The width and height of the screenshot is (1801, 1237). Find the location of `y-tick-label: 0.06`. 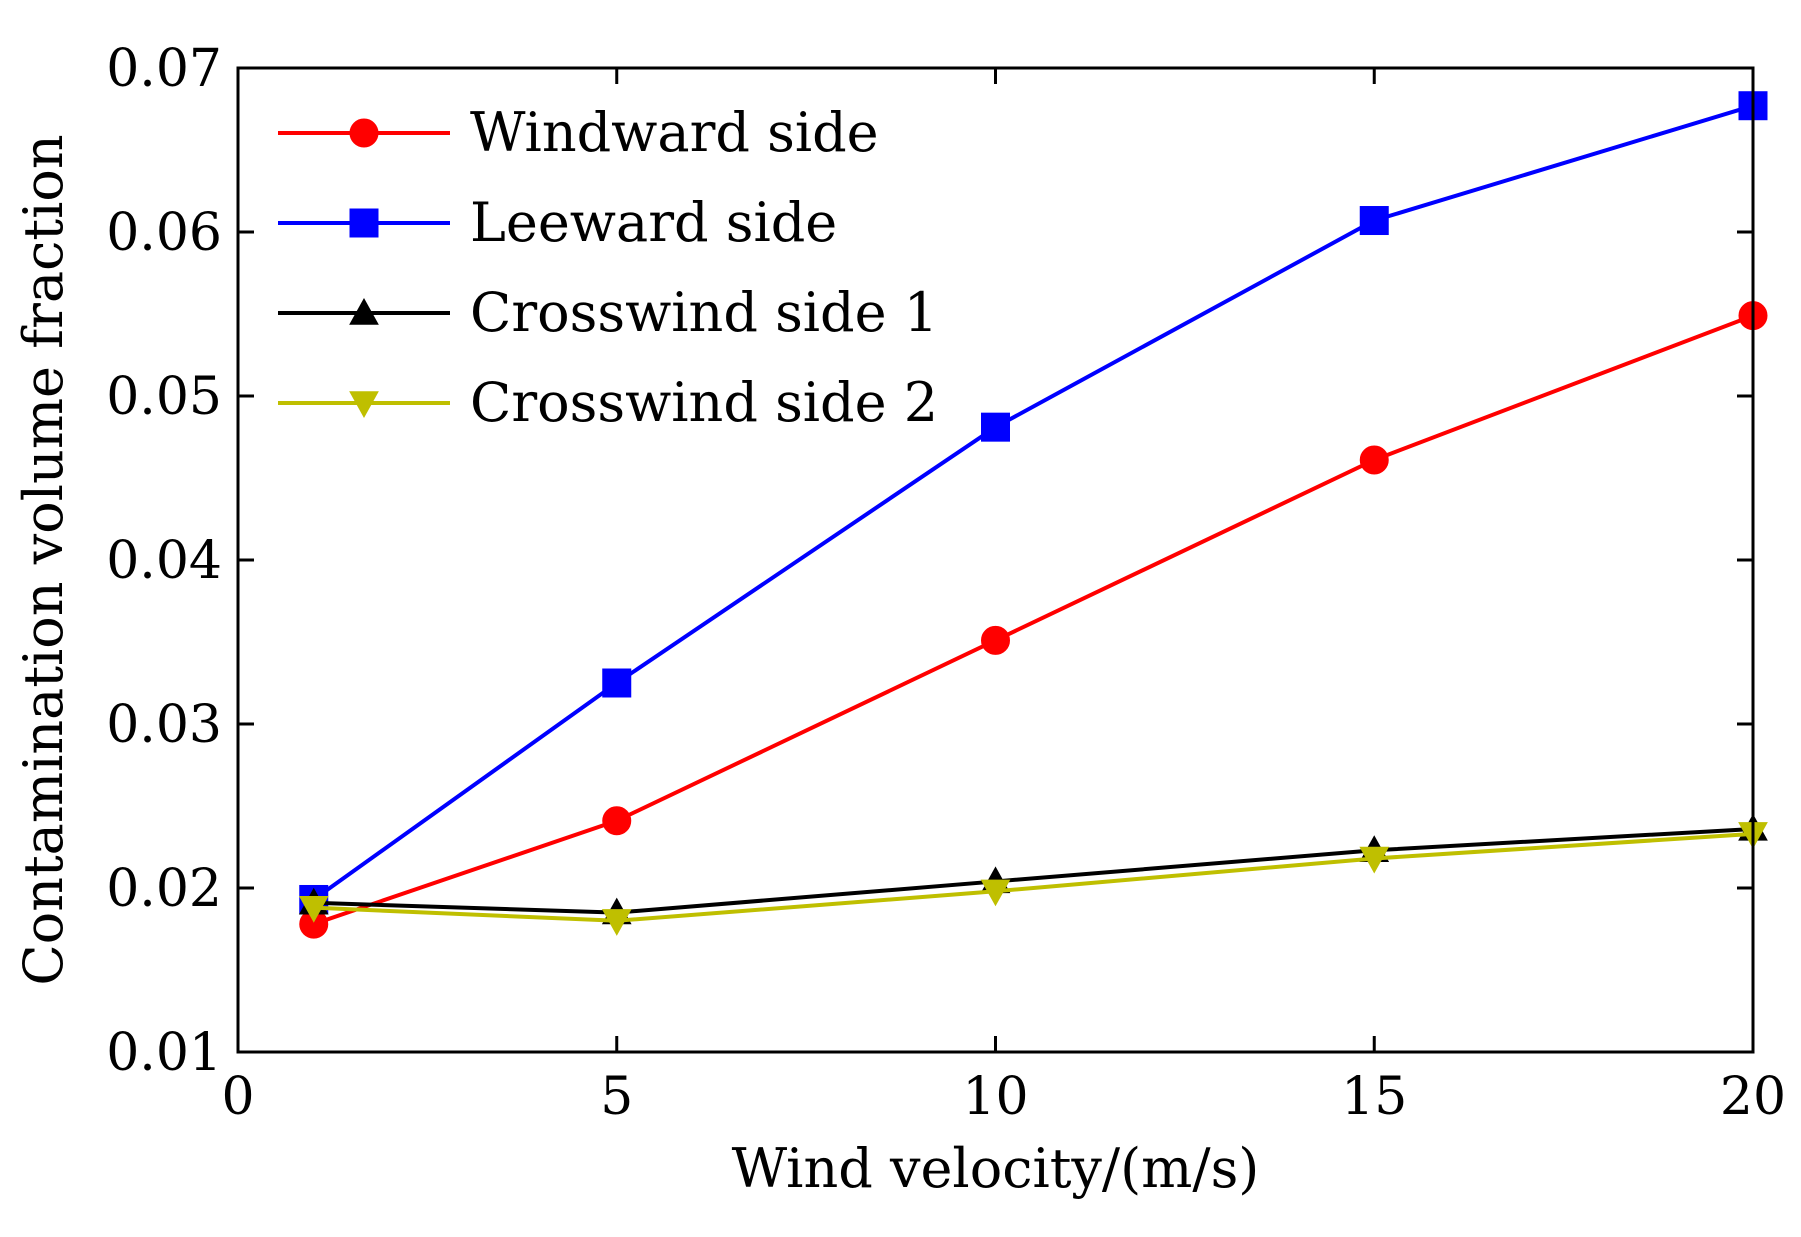

y-tick-label: 0.06 is located at coordinates (164, 233).